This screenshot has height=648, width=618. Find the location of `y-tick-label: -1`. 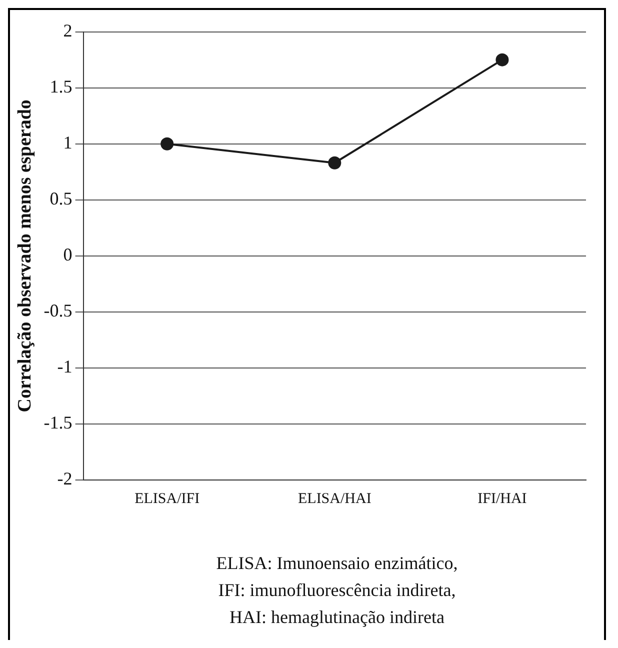

y-tick-label: -1 is located at coordinates (64, 366).